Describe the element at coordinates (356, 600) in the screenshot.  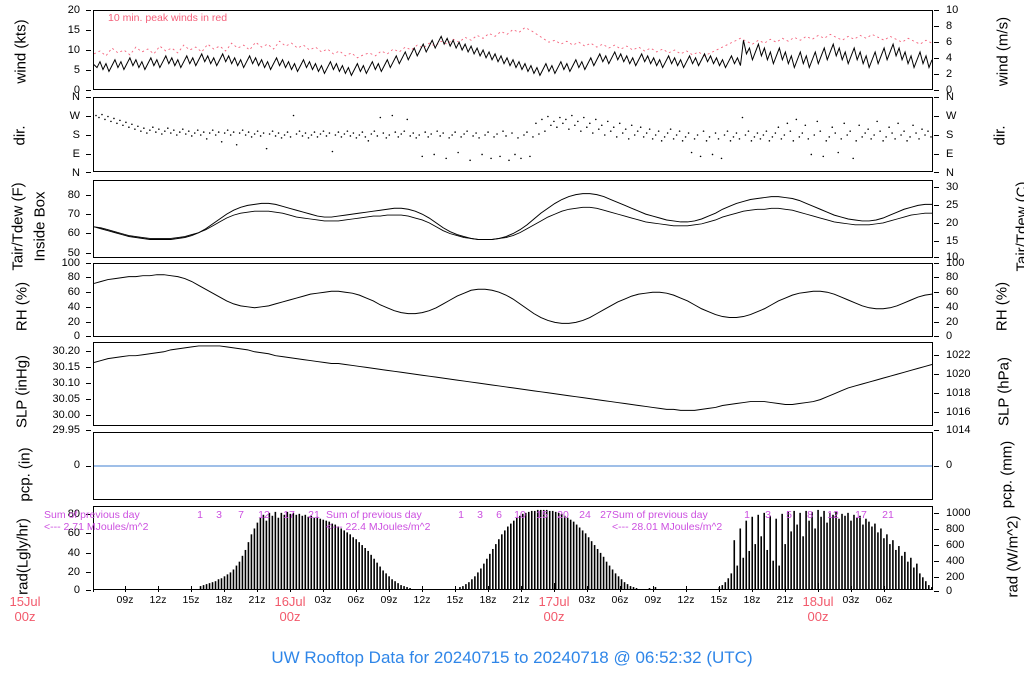
I see `time-label-6: 06z` at that location.